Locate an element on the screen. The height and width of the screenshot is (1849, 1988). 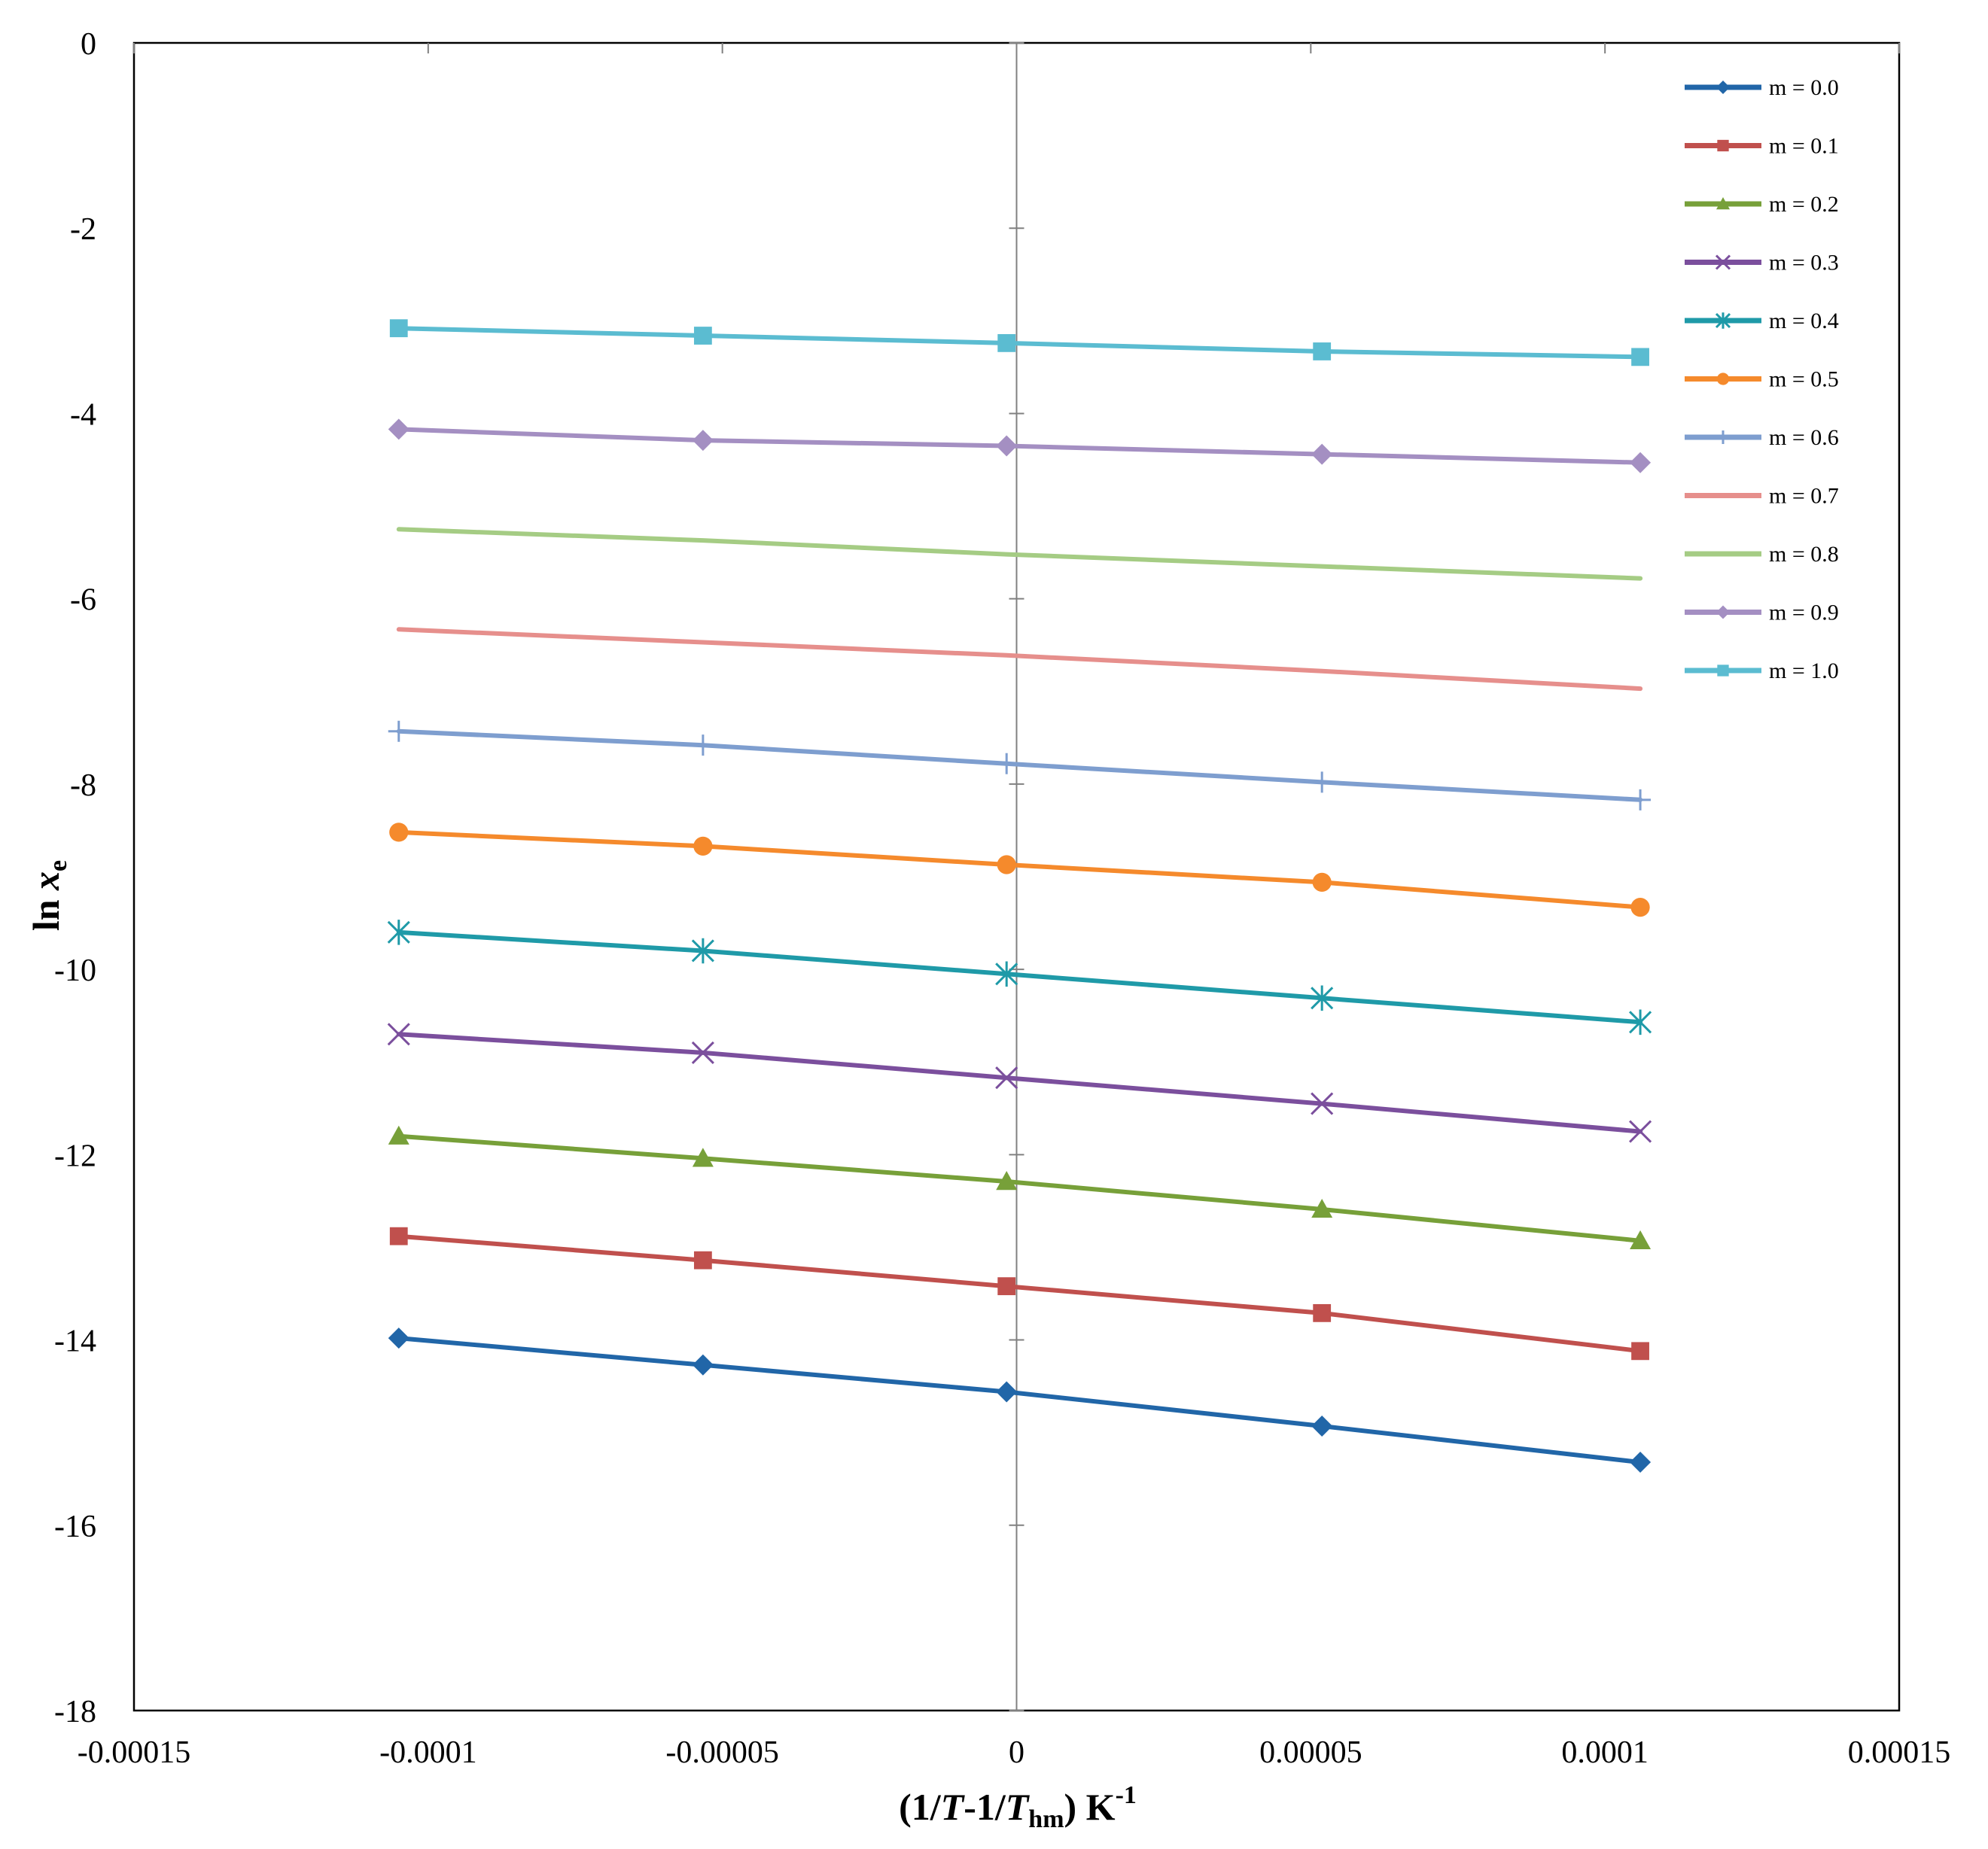
legend-label: m = 0.7 is located at coordinates (1804, 496).